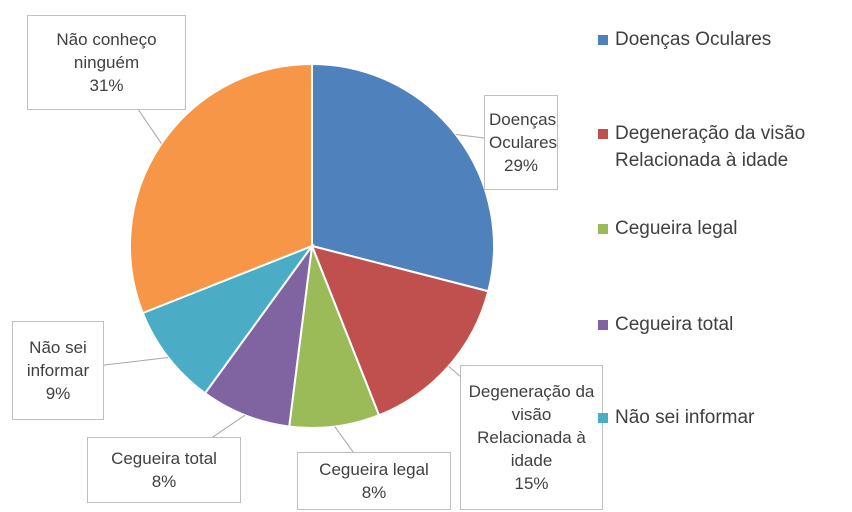 This screenshot has height=512, width=852. I want to click on legend-text: Degeneração da visão Relacionada à idade, so click(710, 147).